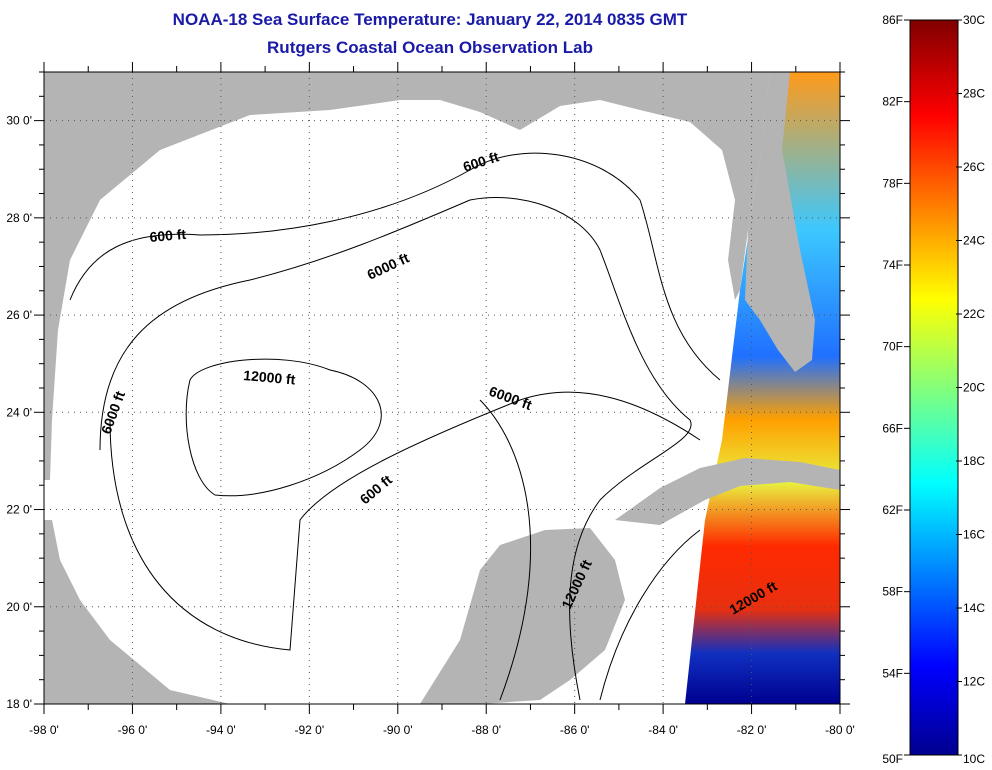  What do you see at coordinates (19, 412) in the screenshot?
I see `y-tick-label: 24 0'` at bounding box center [19, 412].